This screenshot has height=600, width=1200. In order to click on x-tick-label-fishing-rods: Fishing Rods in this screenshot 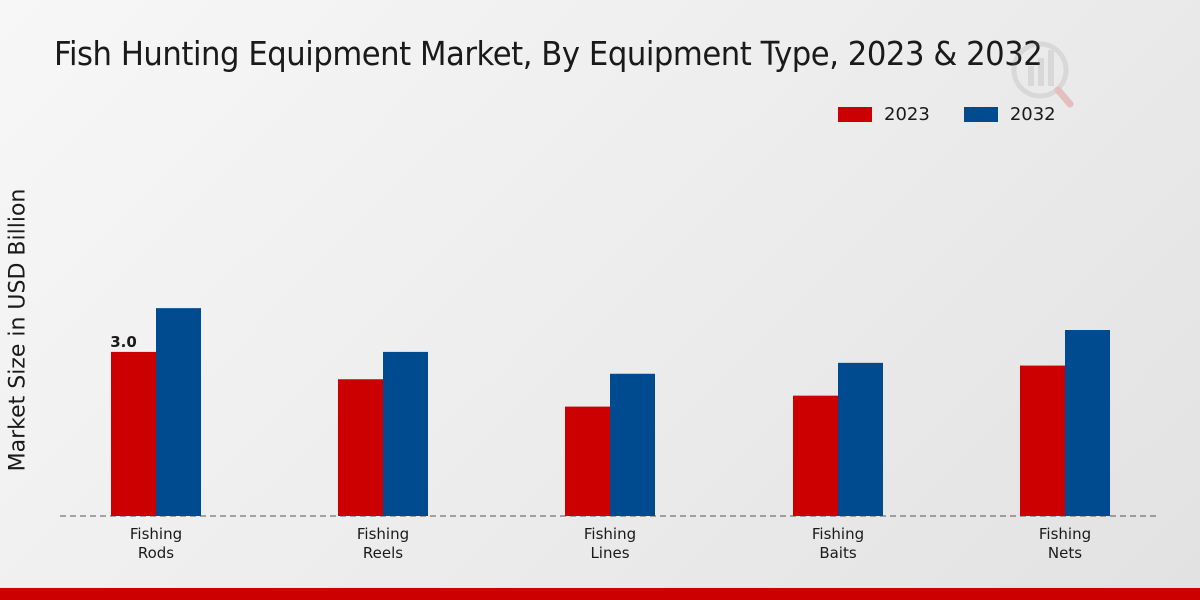, I will do `click(156, 543)`.